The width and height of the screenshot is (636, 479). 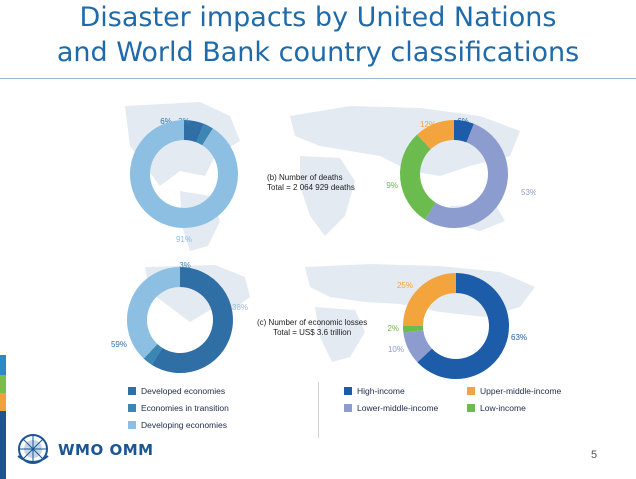 What do you see at coordinates (305, 177) in the screenshot?
I see `deaths-label-line-1: (b) Number of deaths` at bounding box center [305, 177].